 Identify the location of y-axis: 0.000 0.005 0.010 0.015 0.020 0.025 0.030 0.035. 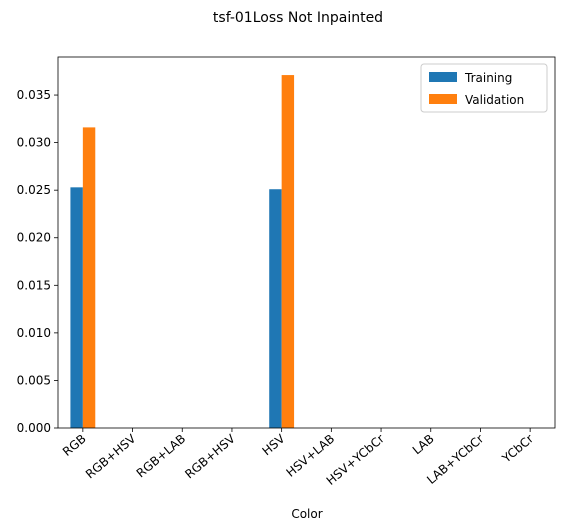
(37, 261).